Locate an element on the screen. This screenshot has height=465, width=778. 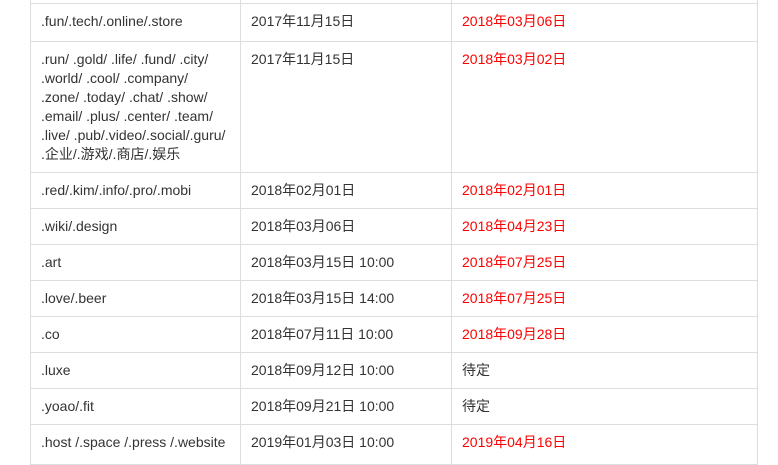
table-row: .art 2018年03月15日 10:00 2018年07月25日 is located at coordinates (394, 262).